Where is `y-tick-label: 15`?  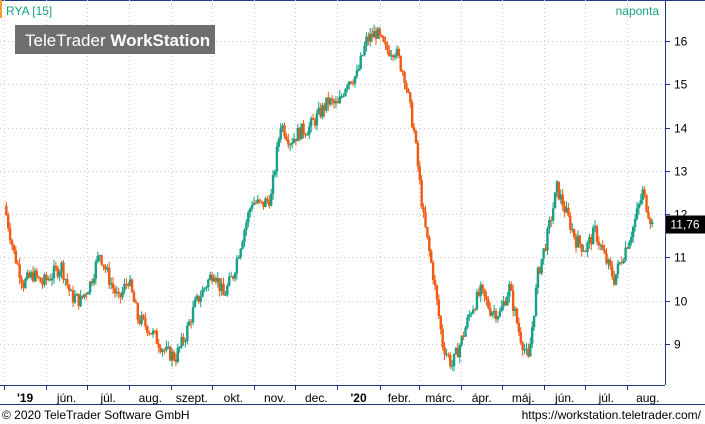
y-tick-label: 15 is located at coordinates (681, 85).